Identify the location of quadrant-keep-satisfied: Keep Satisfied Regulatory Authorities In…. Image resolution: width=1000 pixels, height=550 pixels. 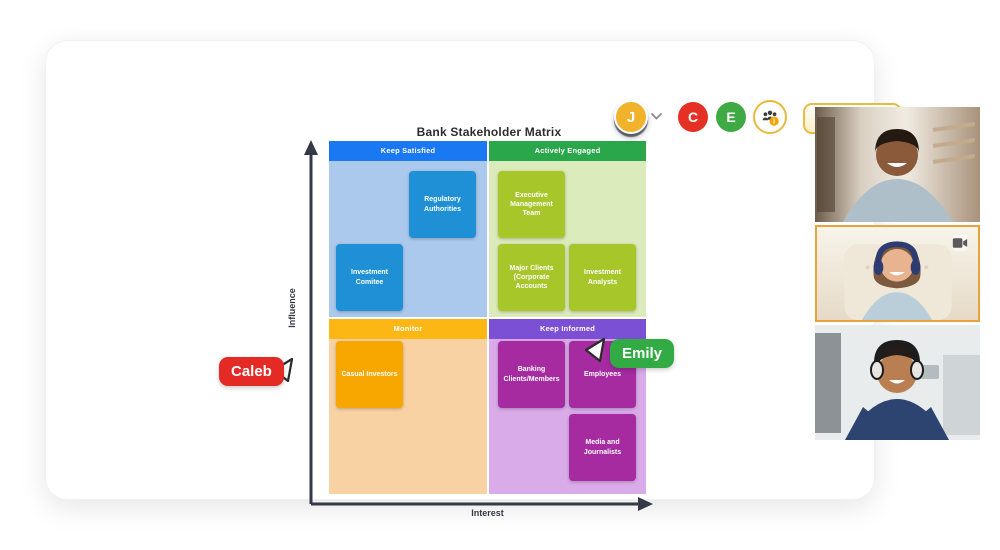
(408, 229).